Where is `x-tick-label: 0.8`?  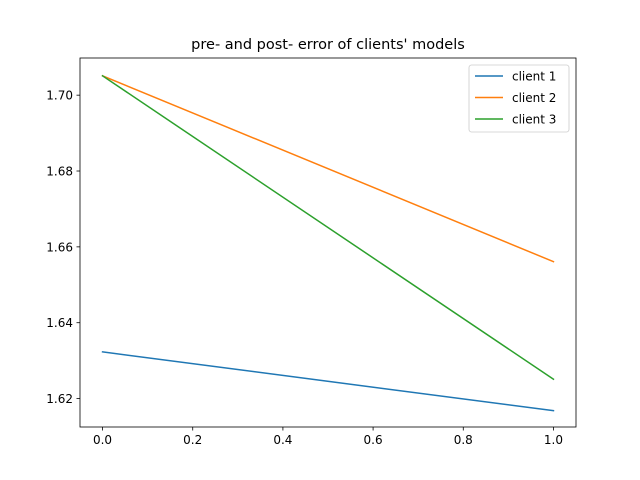 x-tick-label: 0.8 is located at coordinates (463, 440).